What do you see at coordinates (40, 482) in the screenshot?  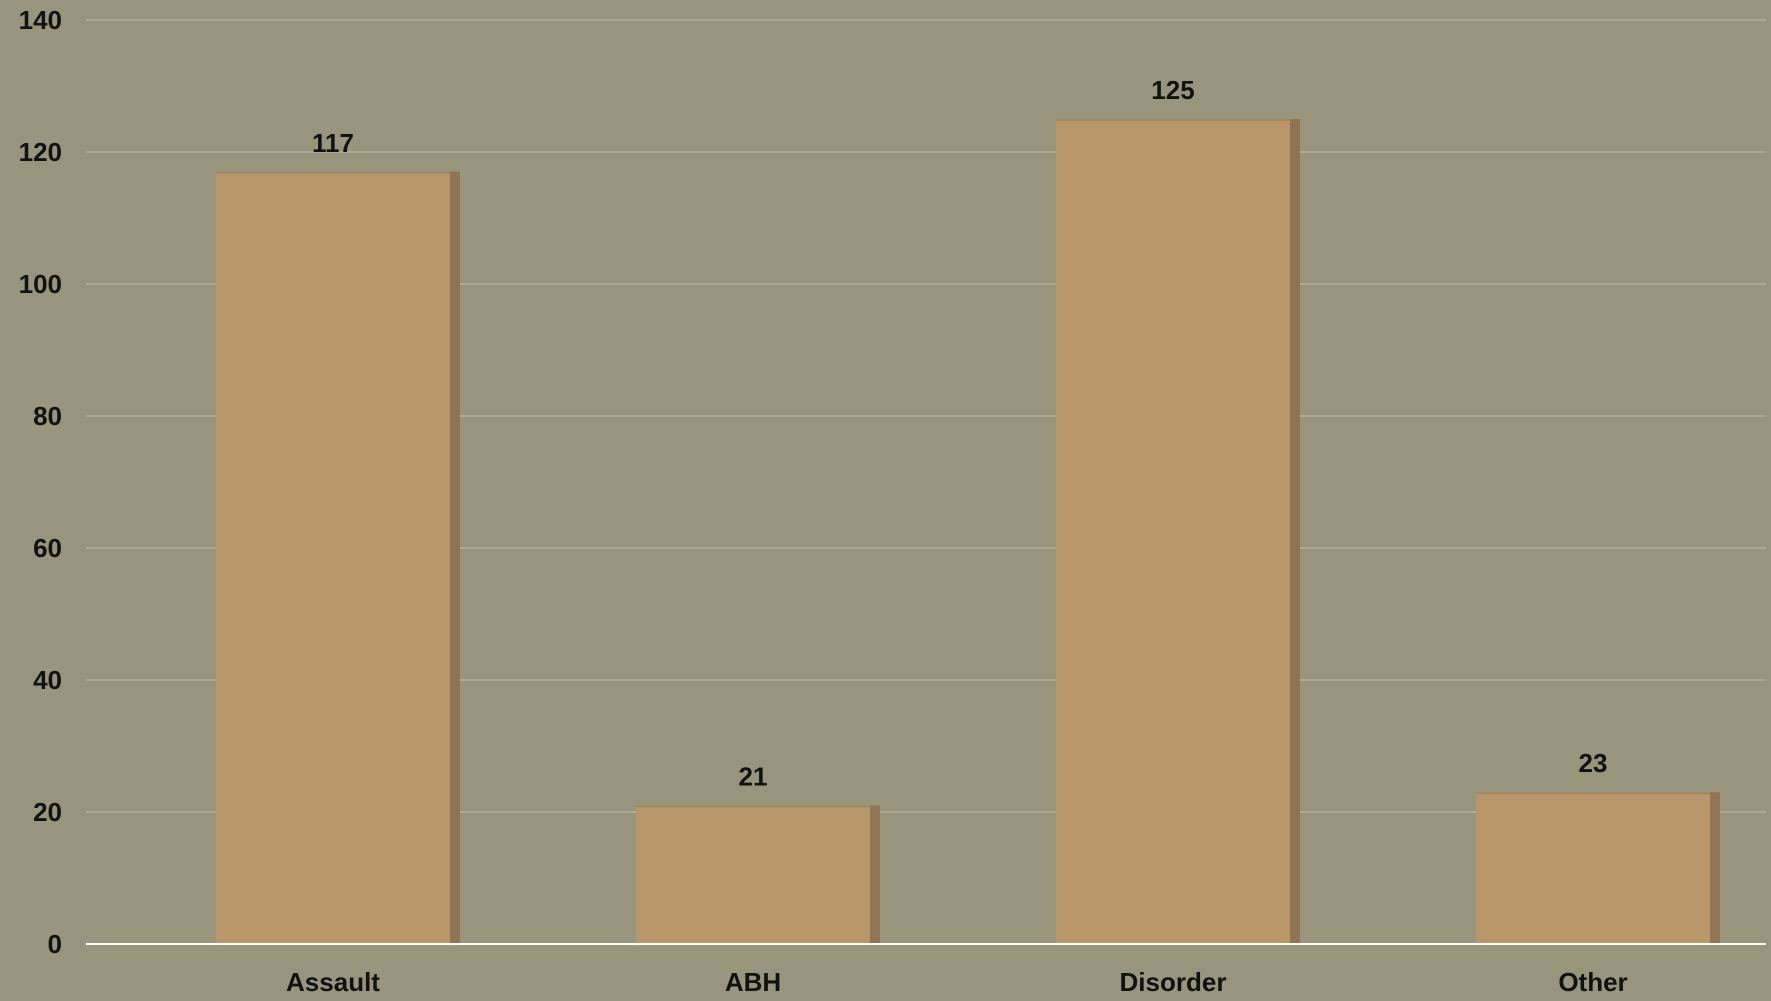 I see `y-axis-ticks: 0 20 40 60 80 100 120 140` at bounding box center [40, 482].